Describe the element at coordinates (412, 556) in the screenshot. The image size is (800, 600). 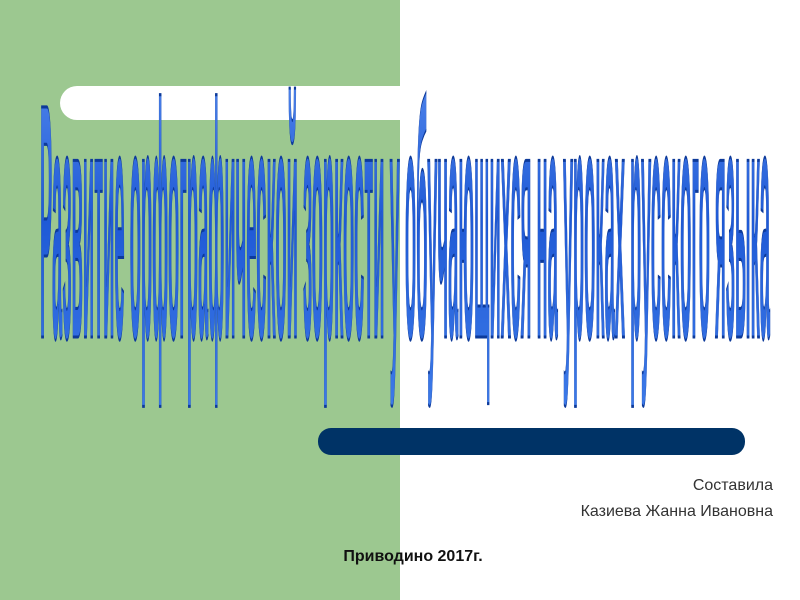
I see `footer: Приводино 2017г.` at that location.